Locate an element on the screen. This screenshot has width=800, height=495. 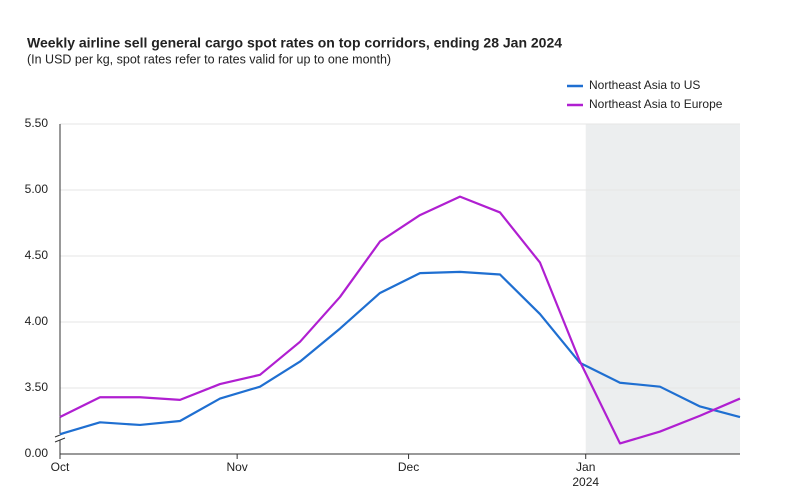
legend-label: Northeast Asia to Europe is located at coordinates (656, 104).